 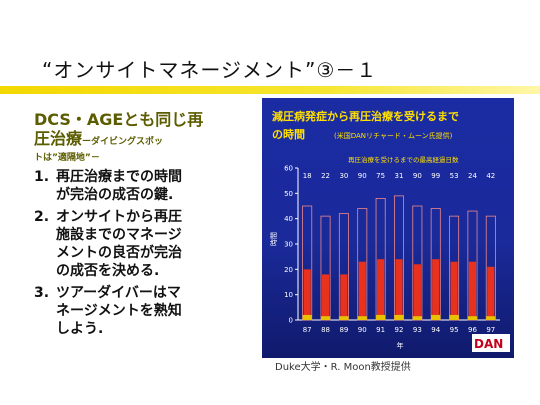 I want to click on headline-line-2: 圧治療ーダイビングスポッ, so click(x=134, y=140).